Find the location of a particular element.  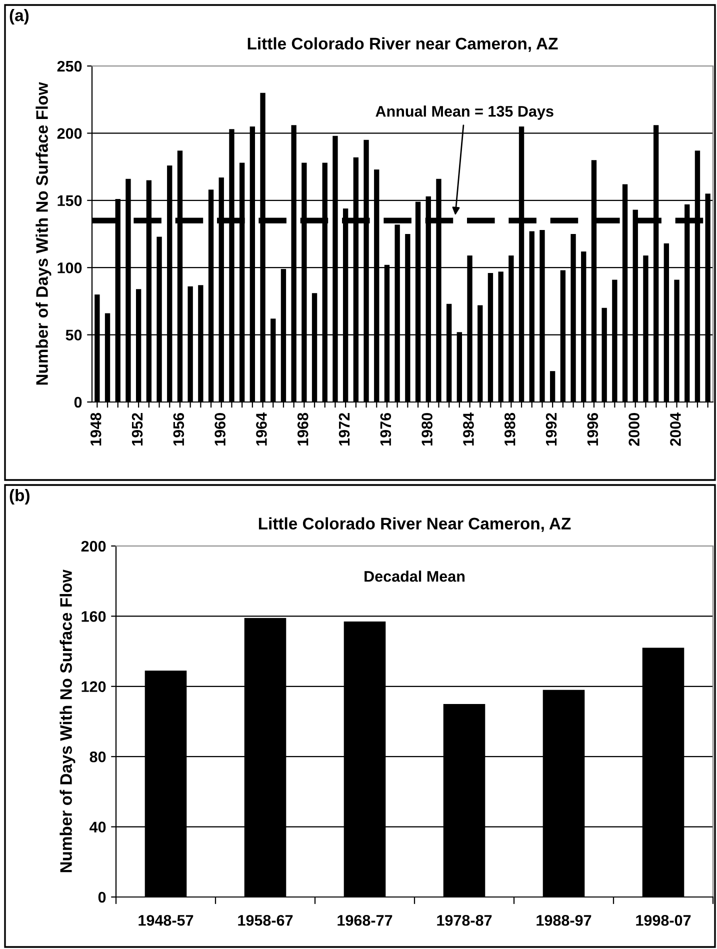

chart-title: Little Colorado River near Cameron, AZ is located at coordinates (403, 44).